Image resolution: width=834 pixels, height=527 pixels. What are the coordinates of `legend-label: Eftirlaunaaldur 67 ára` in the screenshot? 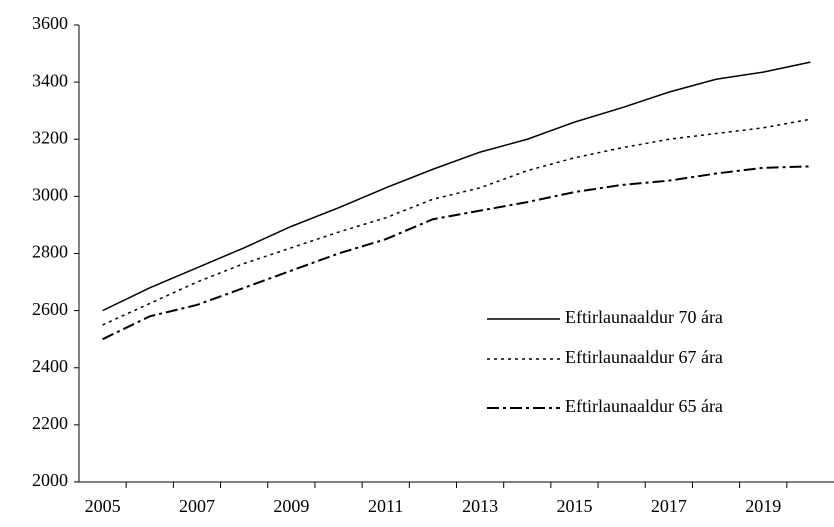 It's located at (644, 357).